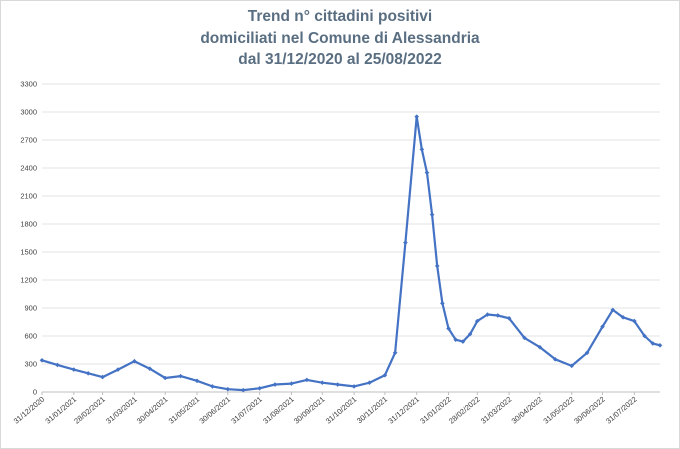  Describe the element at coordinates (621, 410) in the screenshot. I see `x-tick-label: 31/07/2022` at that location.